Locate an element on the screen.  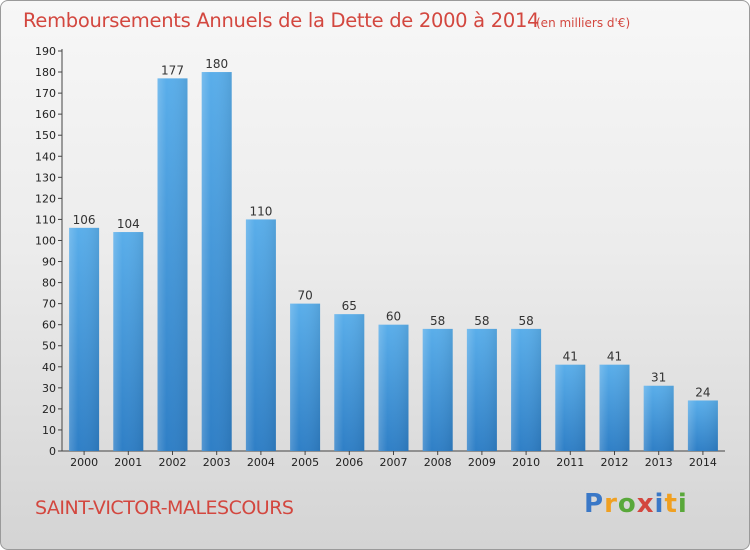
data-label-2008: 58 is located at coordinates (437, 321).